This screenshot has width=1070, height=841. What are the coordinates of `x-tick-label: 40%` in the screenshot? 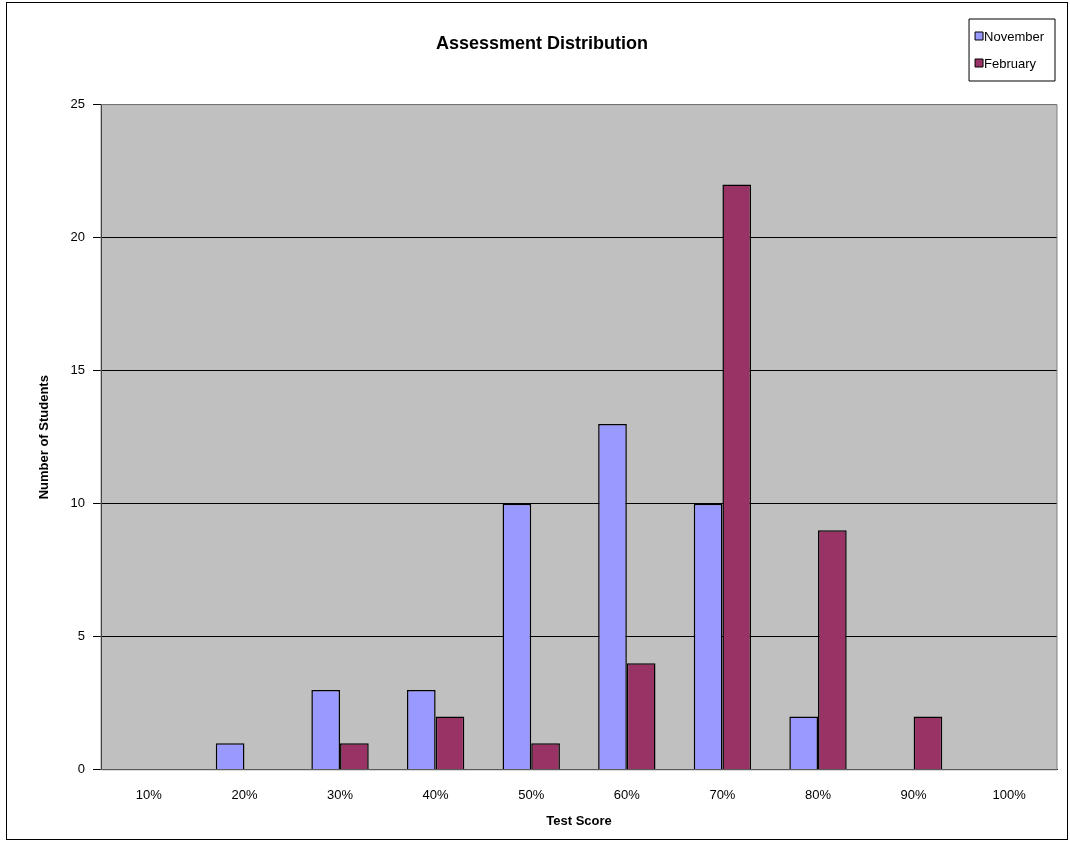 It's located at (436, 795).